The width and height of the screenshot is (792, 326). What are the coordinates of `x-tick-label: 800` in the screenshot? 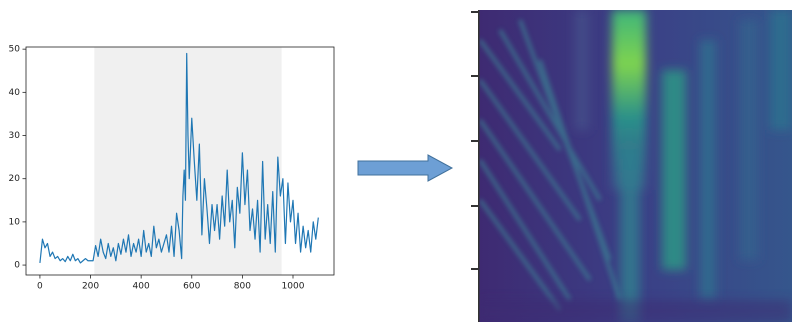 It's located at (242, 287).